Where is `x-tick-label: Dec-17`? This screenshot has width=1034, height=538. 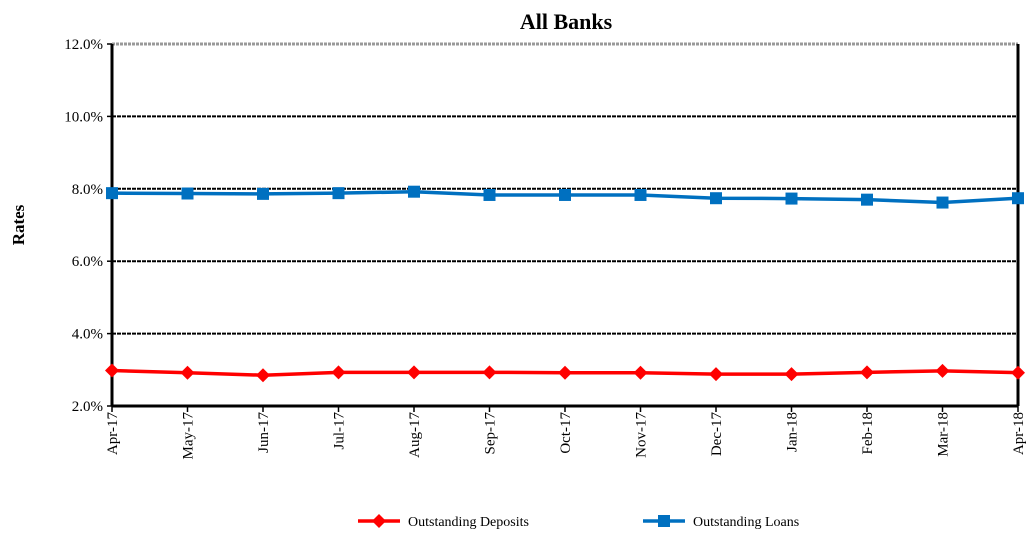 x-tick-label: Dec-17 is located at coordinates (717, 434).